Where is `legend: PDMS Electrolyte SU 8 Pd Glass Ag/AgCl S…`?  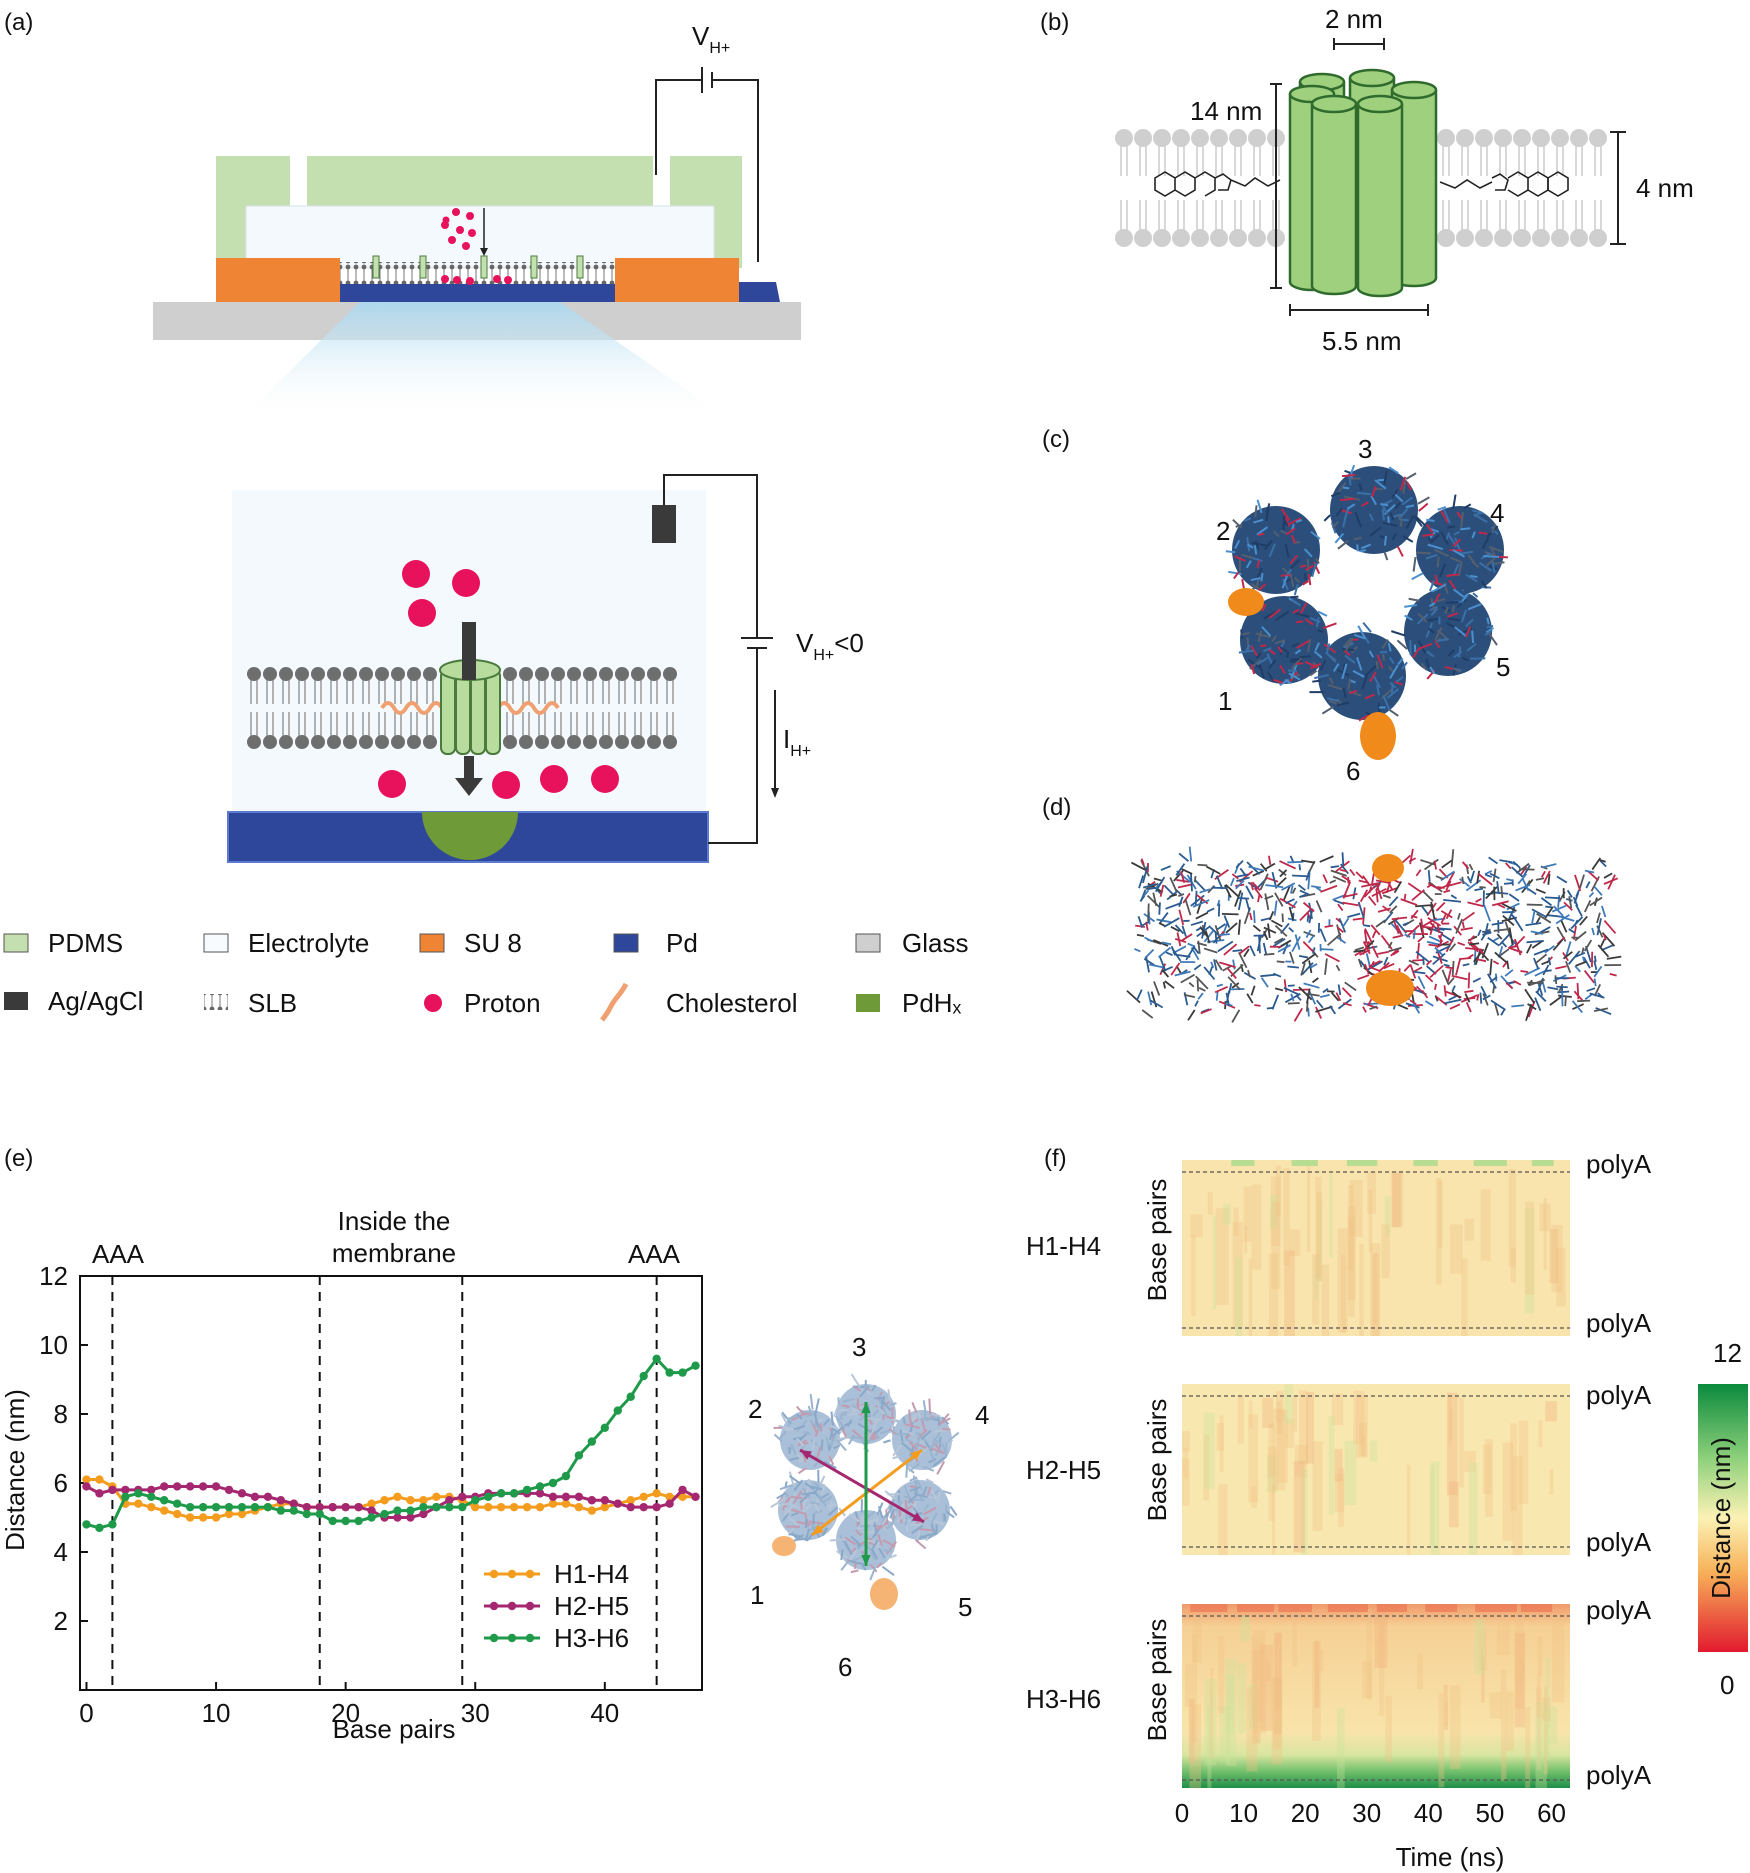 legend: PDMS Electrolyte SU 8 Pd Glass Ag/AgCl S… is located at coordinates (485, 975).